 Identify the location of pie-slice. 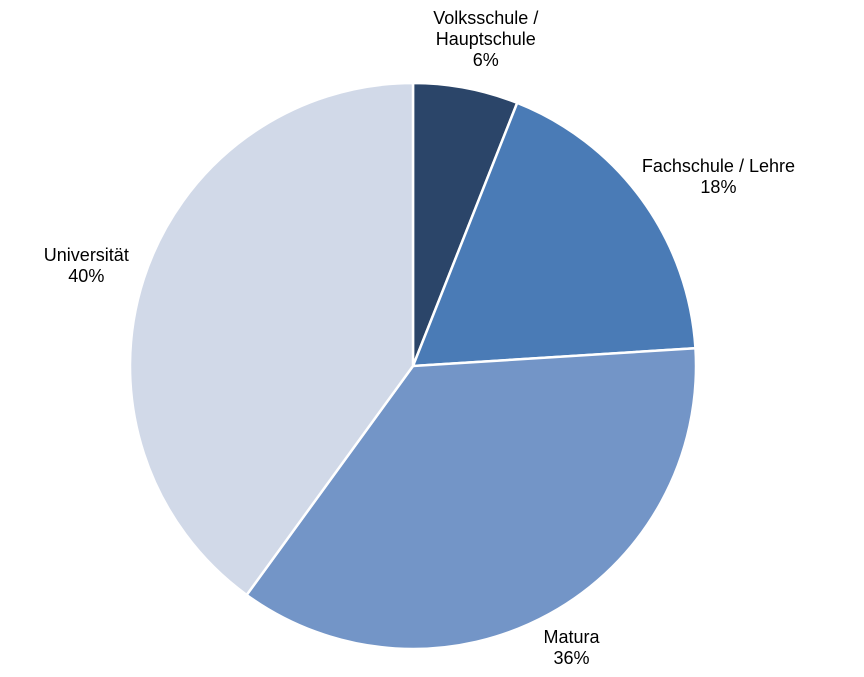
(554, 234).